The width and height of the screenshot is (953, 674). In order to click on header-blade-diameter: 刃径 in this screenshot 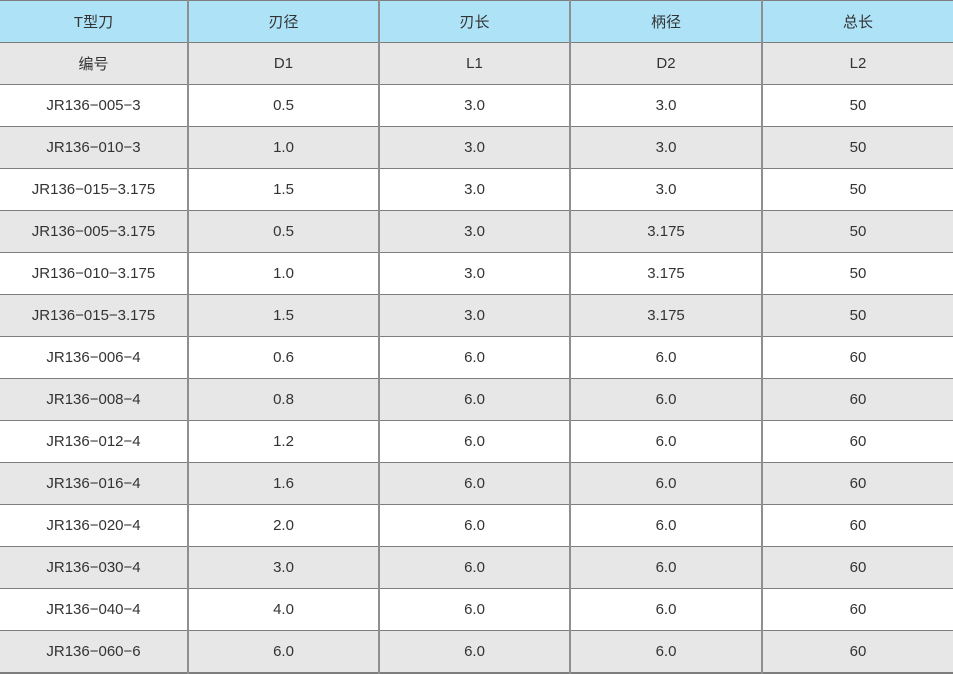, I will do `click(283, 21)`.